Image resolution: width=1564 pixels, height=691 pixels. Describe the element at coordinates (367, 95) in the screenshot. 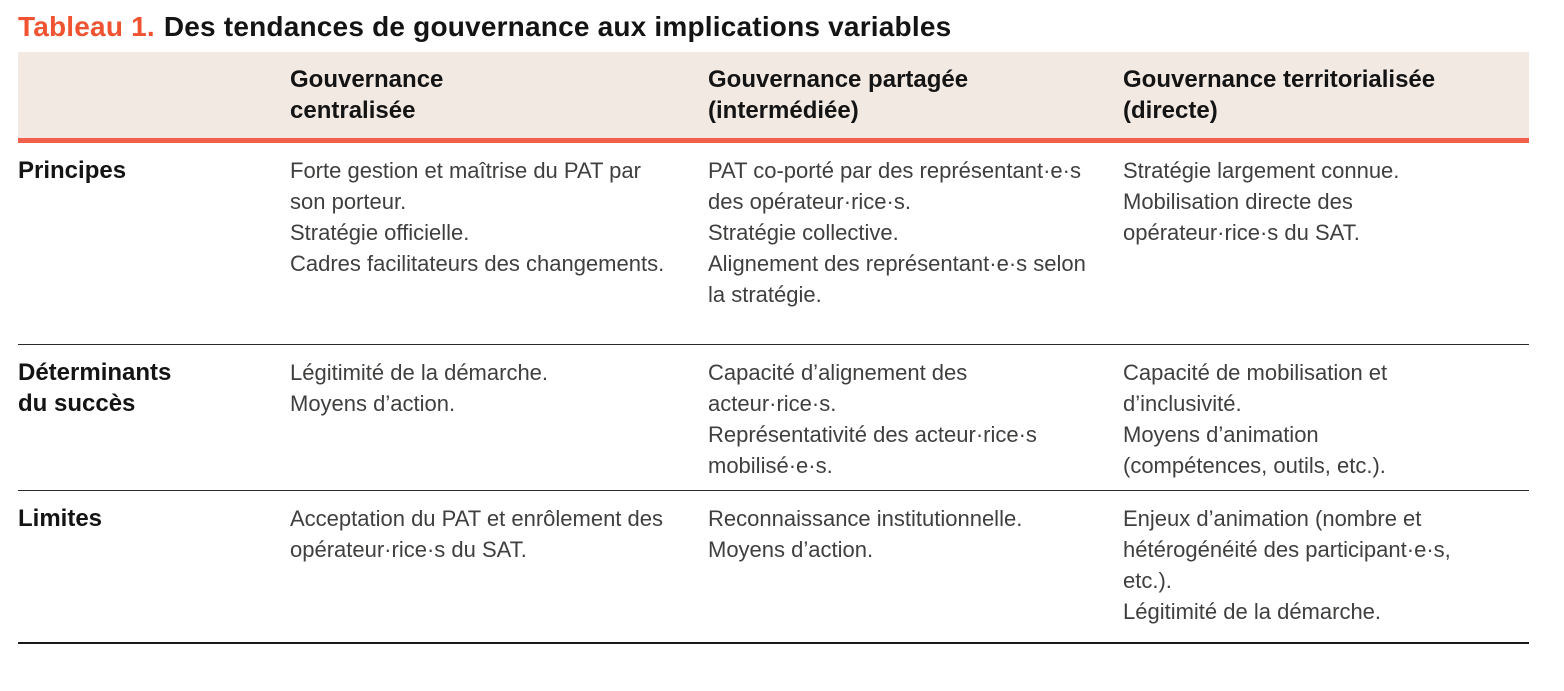

I see `header-gouvernance-centralisee: Gouvernance centralisée` at that location.